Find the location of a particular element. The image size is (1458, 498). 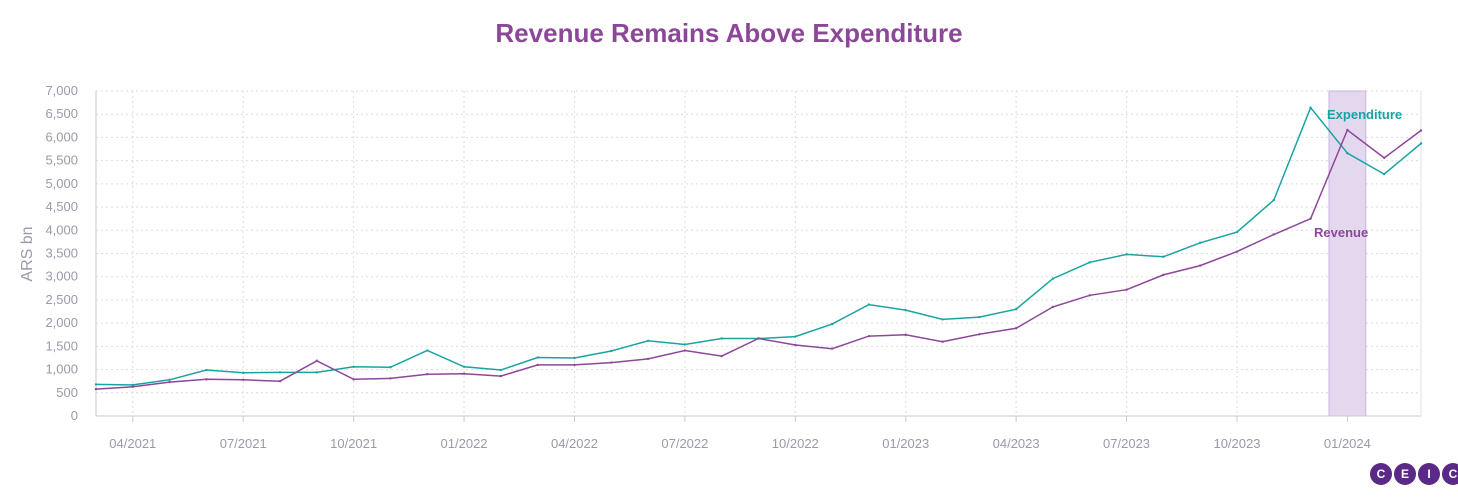

x-tick-label: 10/2021 is located at coordinates (353, 443).